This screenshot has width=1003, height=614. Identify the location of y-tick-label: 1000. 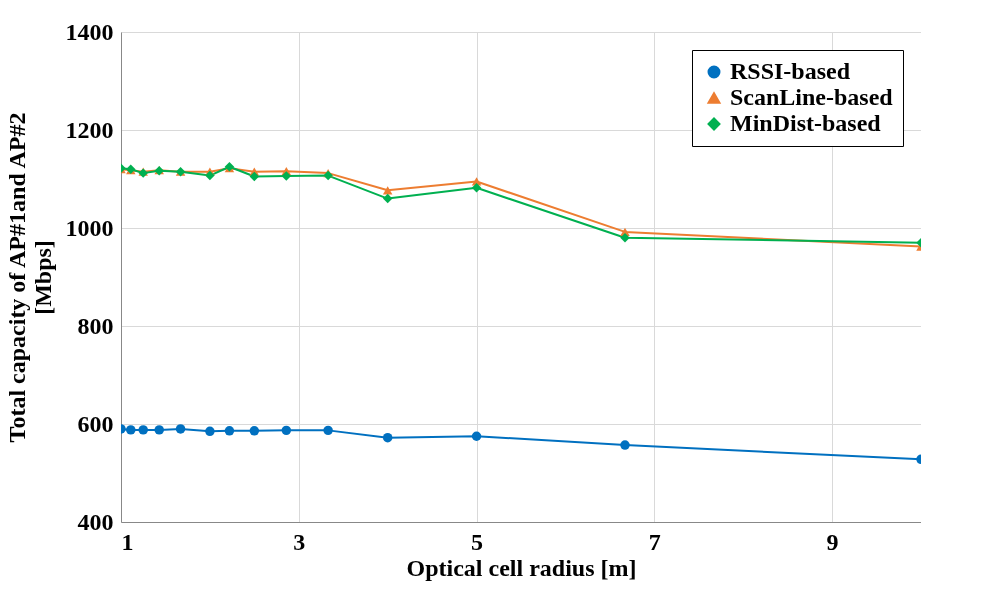
(89, 227).